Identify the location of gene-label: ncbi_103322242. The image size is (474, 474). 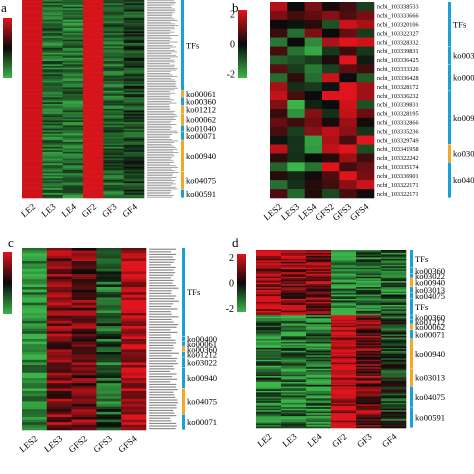
(398, 158).